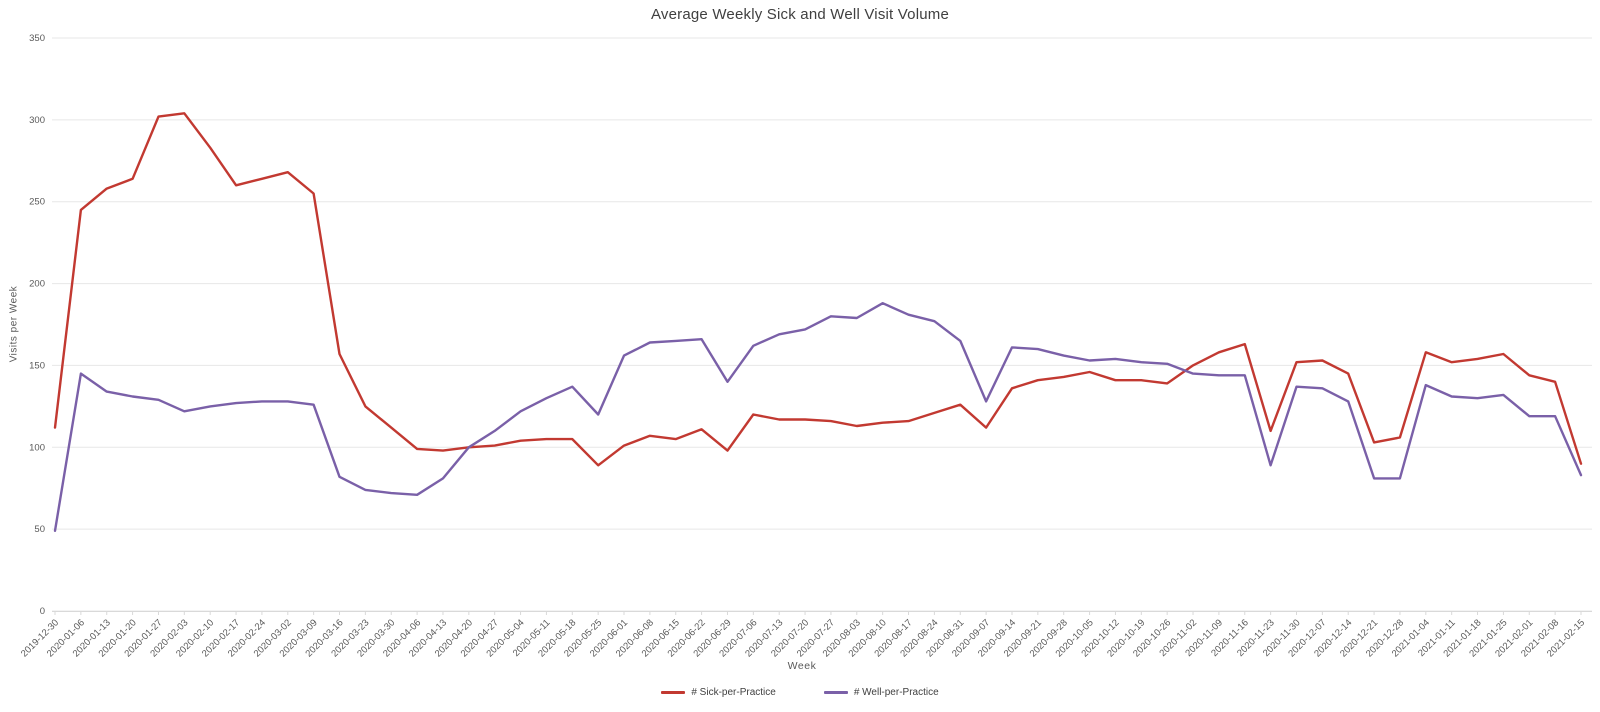  I want to click on legend: # Sick-per-Practice # Well-per-Practice, so click(800, 692).